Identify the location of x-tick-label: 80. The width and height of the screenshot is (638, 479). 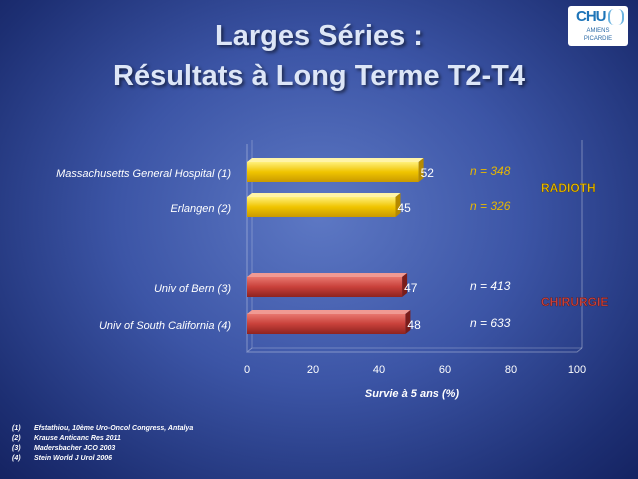
(511, 370).